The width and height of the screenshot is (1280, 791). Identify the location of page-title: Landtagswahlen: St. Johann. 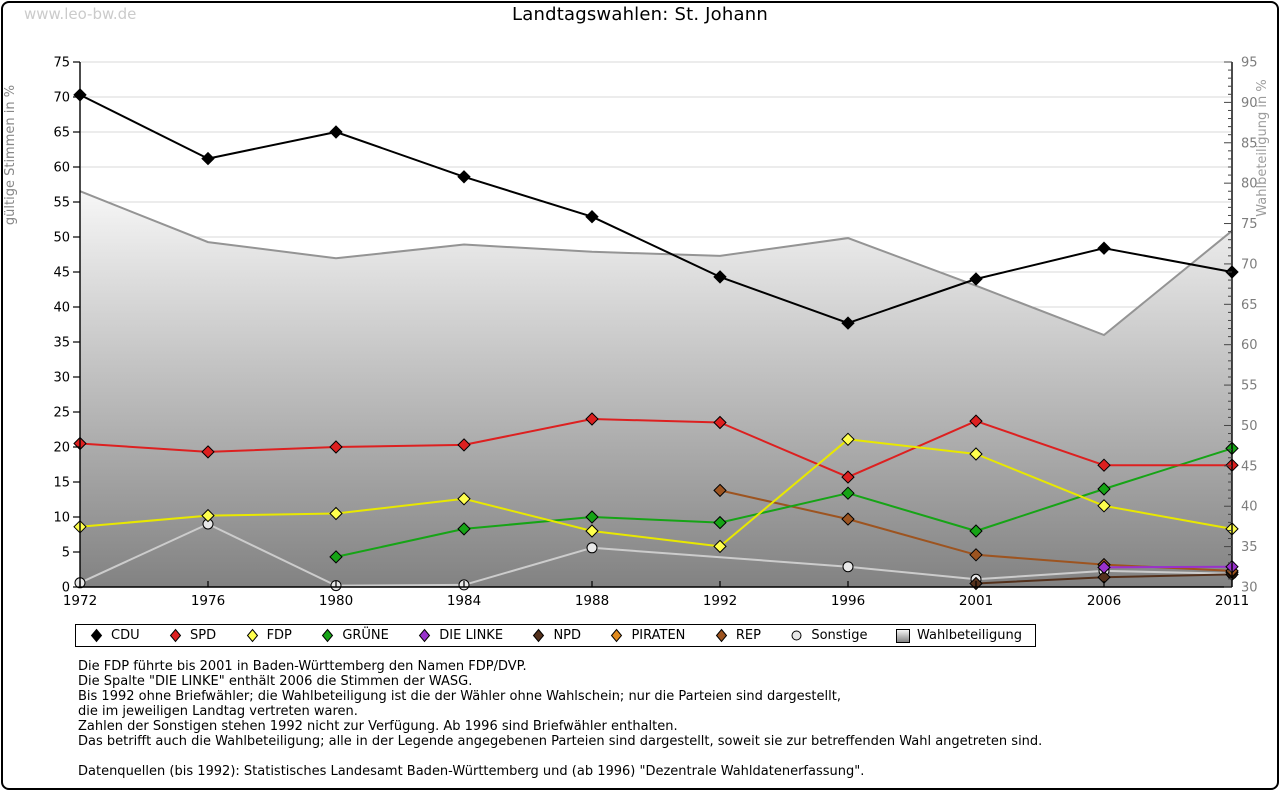
(640, 14).